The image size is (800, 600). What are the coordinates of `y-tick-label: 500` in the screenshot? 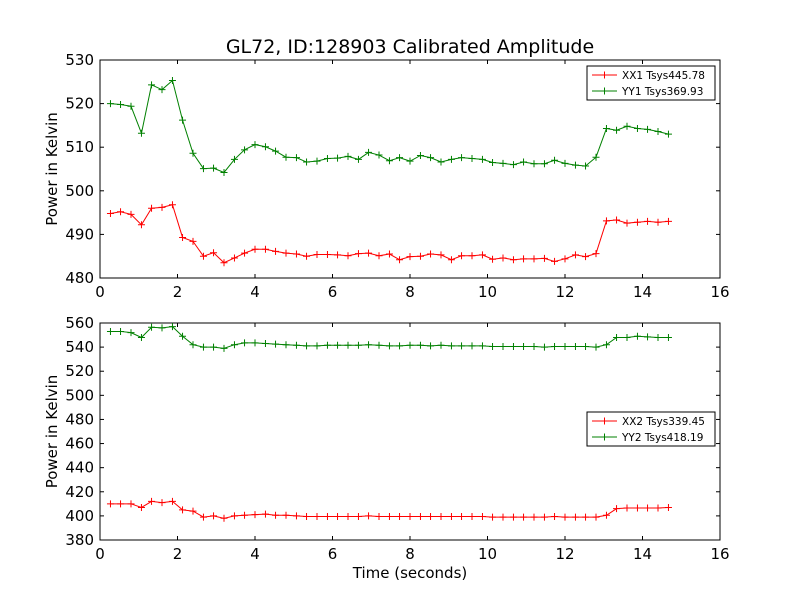 It's located at (79, 395).